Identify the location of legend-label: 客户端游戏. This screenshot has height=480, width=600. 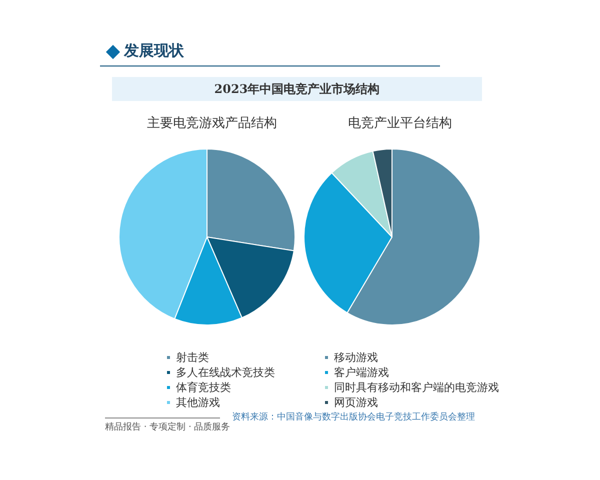
(361, 372).